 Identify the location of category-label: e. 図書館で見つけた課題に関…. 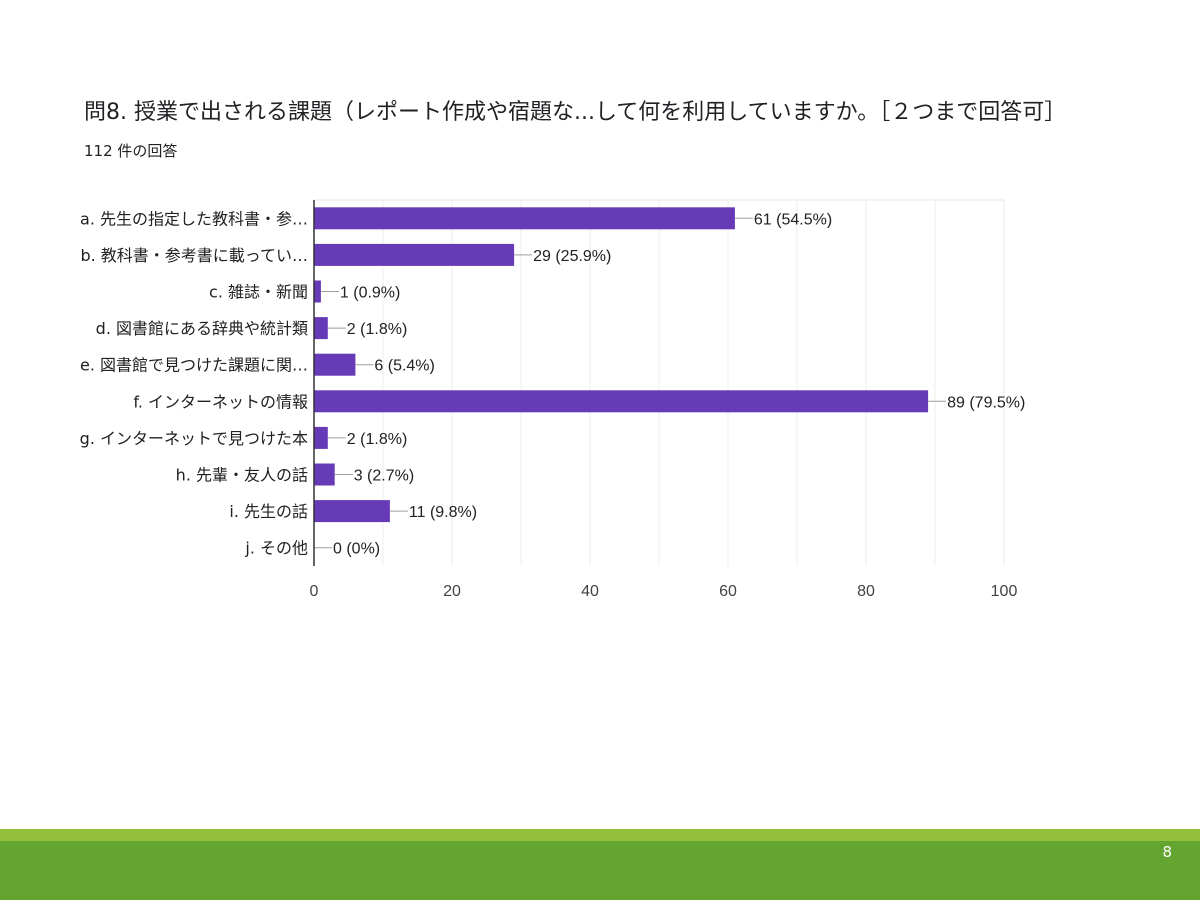
(194, 365).